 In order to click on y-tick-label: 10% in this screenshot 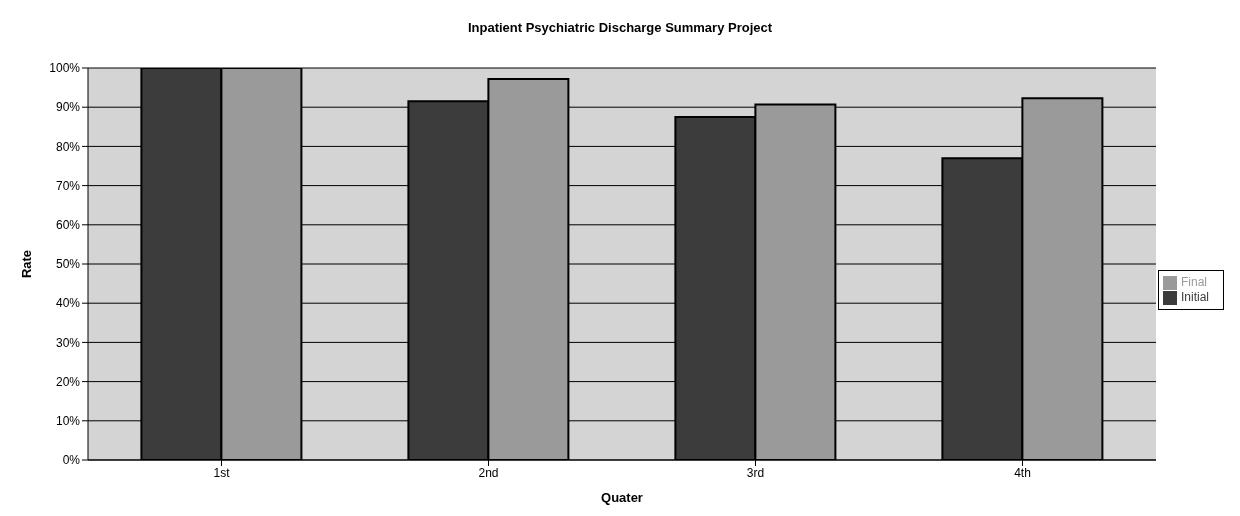, I will do `click(68, 421)`.